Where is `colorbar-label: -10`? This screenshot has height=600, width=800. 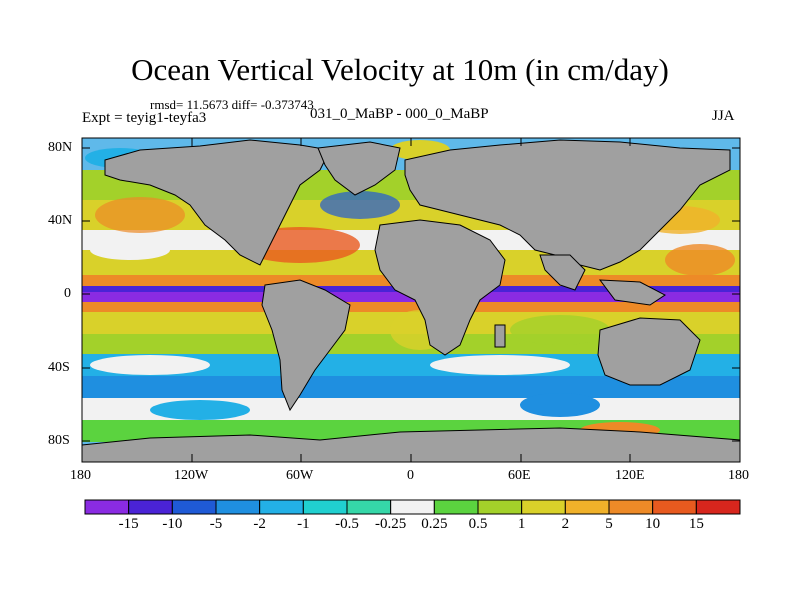 colorbar-label: -10 is located at coordinates (172, 524).